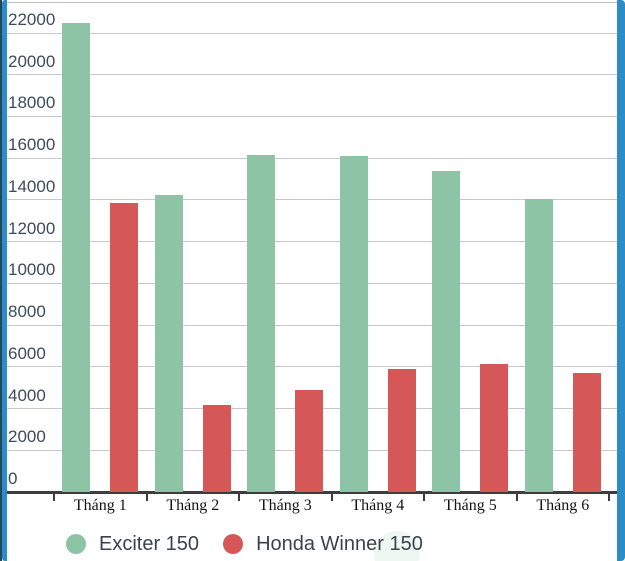  Describe the element at coordinates (4, 280) in the screenshot. I see `card-border-left` at that location.